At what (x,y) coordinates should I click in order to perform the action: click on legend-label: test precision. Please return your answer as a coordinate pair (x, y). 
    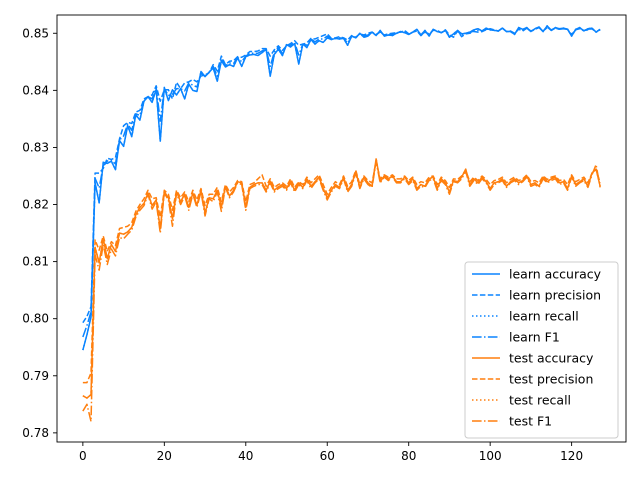
    Looking at the image, I should click on (551, 379).